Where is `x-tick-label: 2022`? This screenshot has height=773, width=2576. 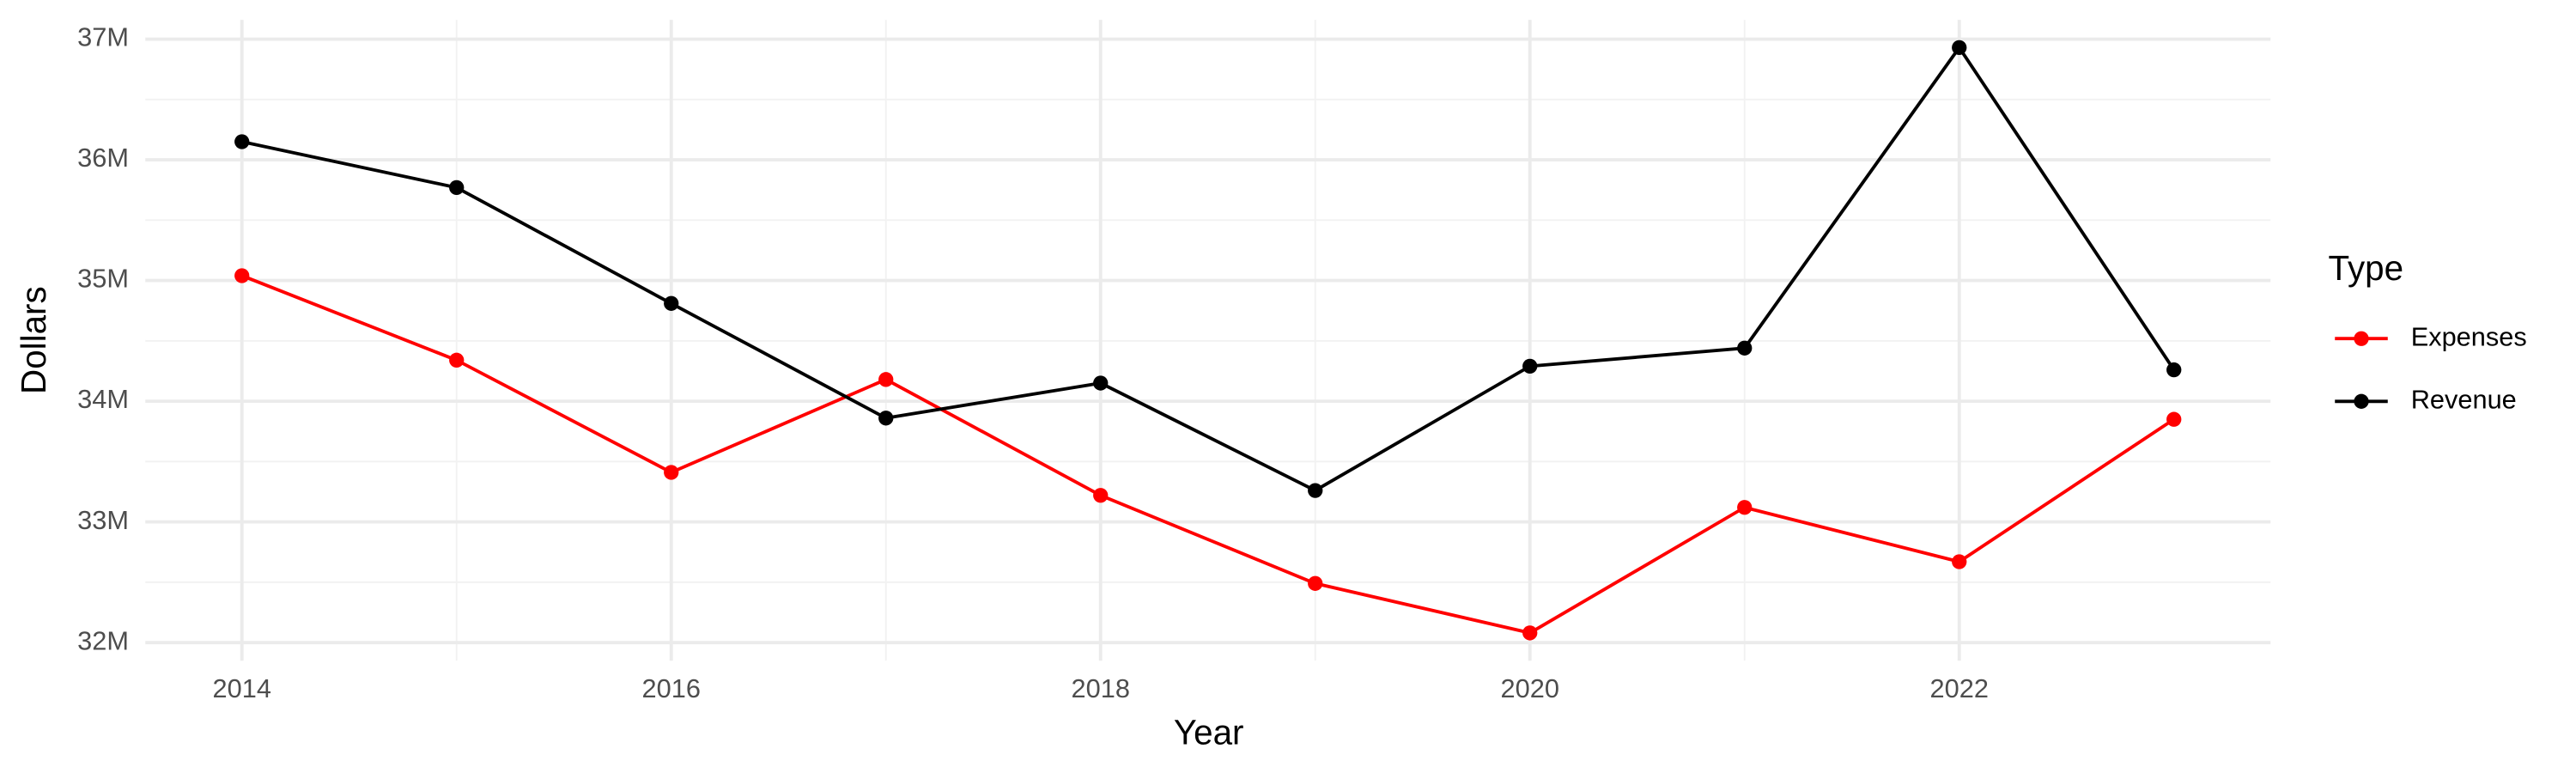
x-tick-label: 2022 is located at coordinates (1960, 688).